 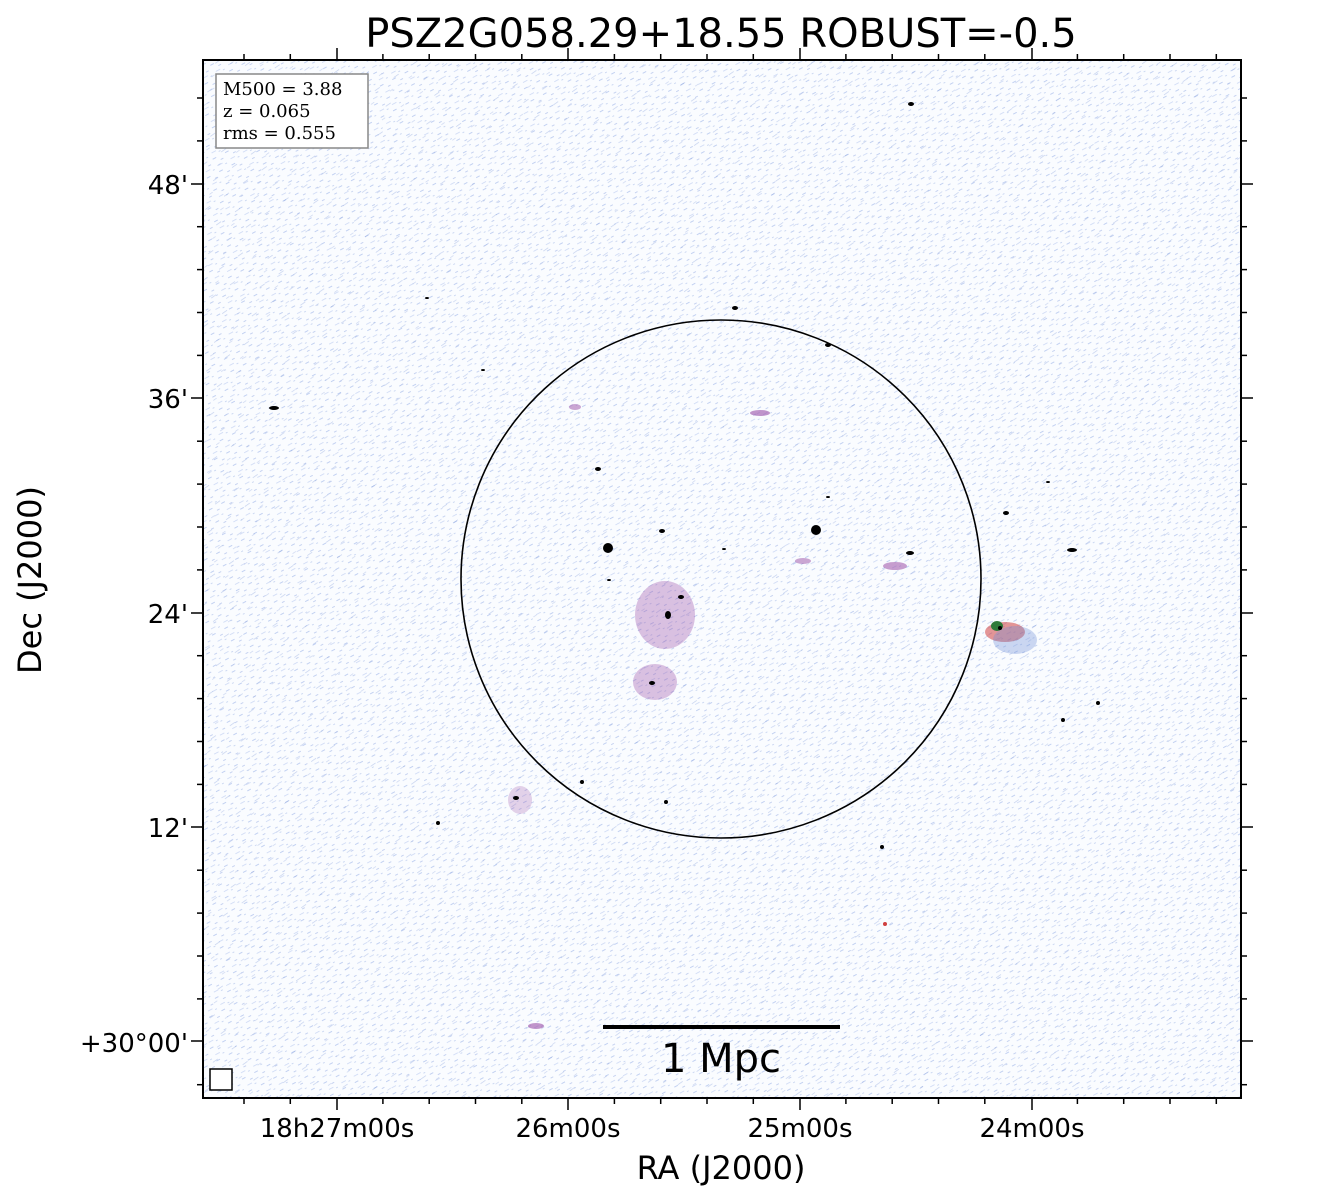 I want to click on beam-marker, so click(x=221, y=1079).